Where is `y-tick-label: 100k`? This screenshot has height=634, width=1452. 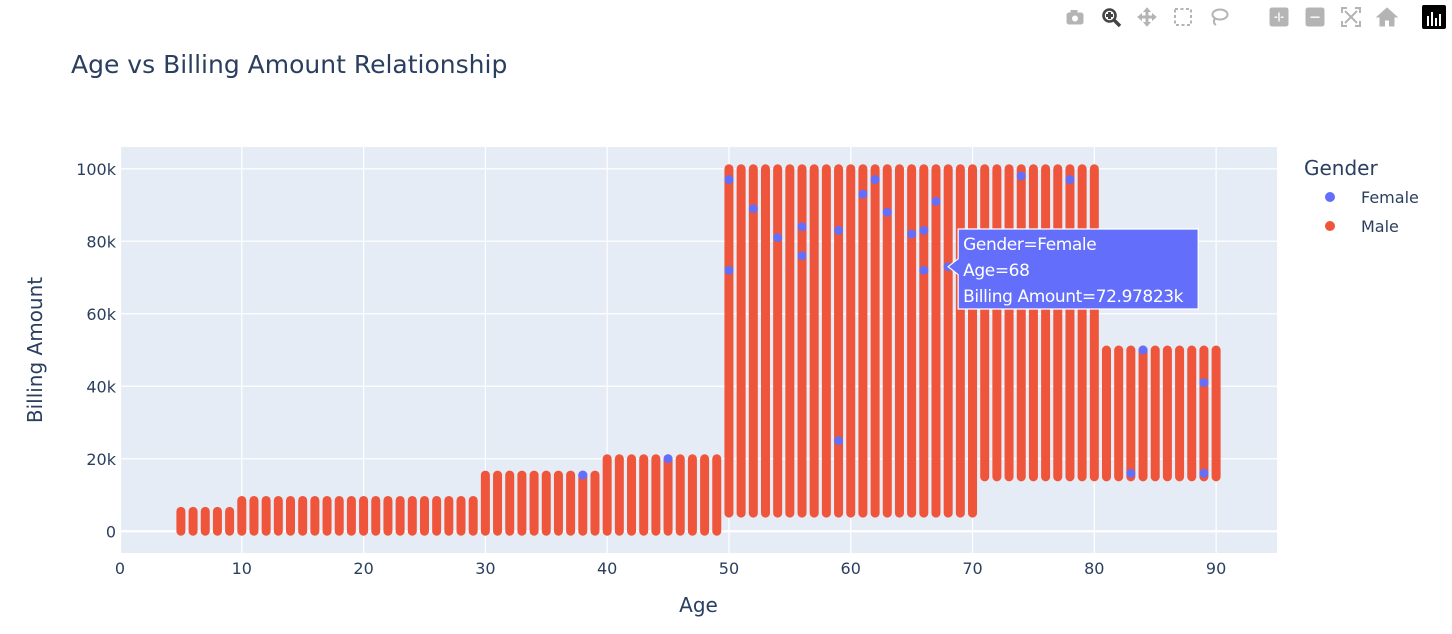
y-tick-label: 100k is located at coordinates (96, 169).